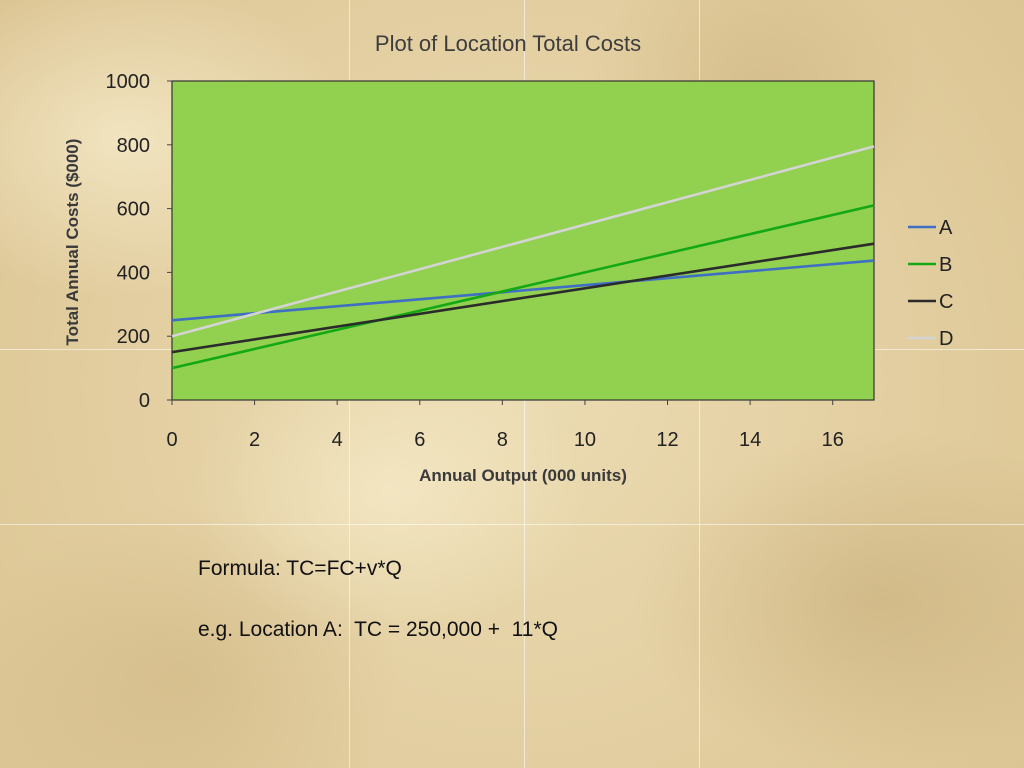 Image resolution: width=1024 pixels, height=768 pixels. I want to click on example-text: e.g. Location A: TC = 250,000 + 11*Q, so click(378, 629).